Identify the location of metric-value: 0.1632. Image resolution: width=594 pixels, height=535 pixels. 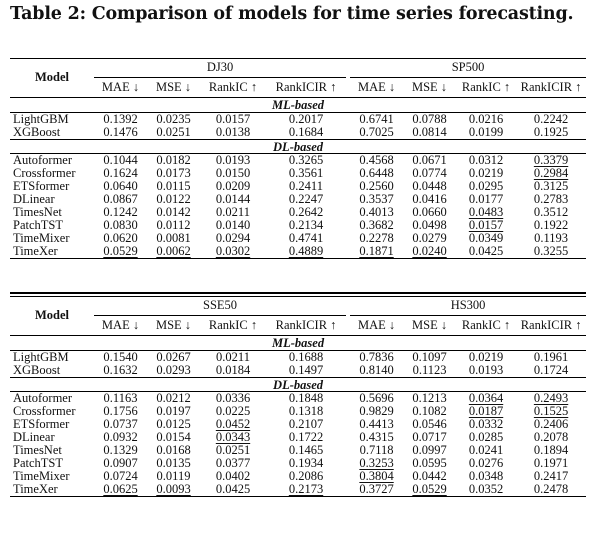
(120, 370).